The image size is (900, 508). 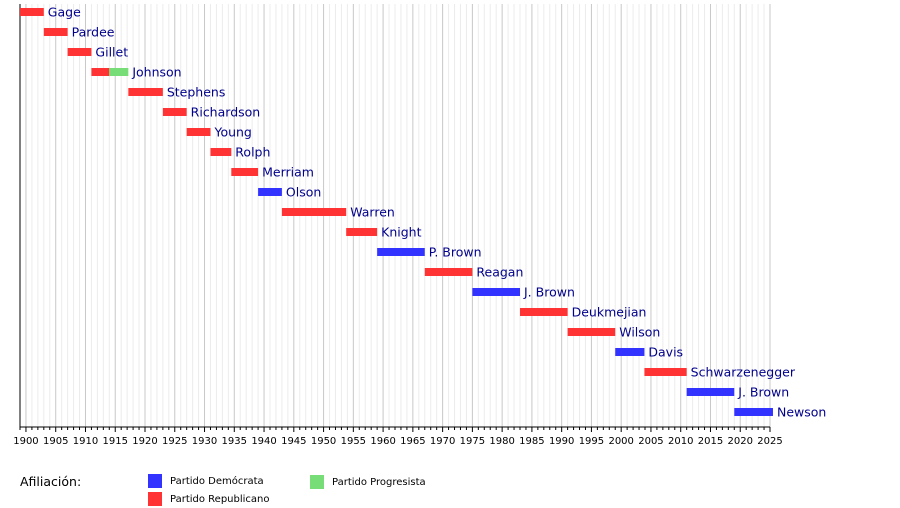 What do you see at coordinates (372, 212) in the screenshot?
I see `governor-label: Warren` at bounding box center [372, 212].